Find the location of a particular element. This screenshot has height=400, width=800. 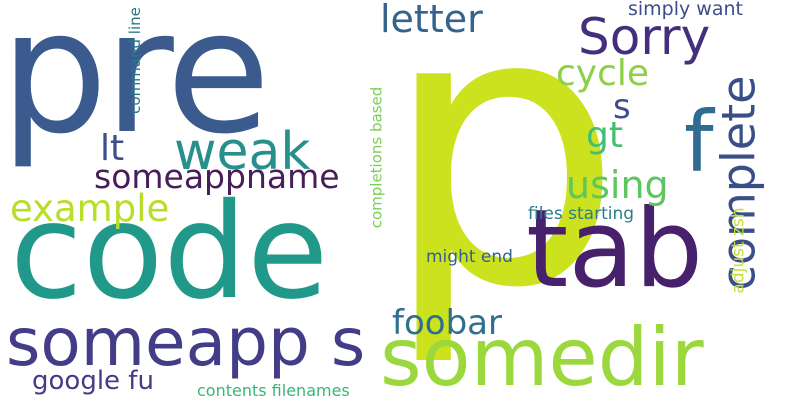

word-might-end: might end is located at coordinates (469, 257).